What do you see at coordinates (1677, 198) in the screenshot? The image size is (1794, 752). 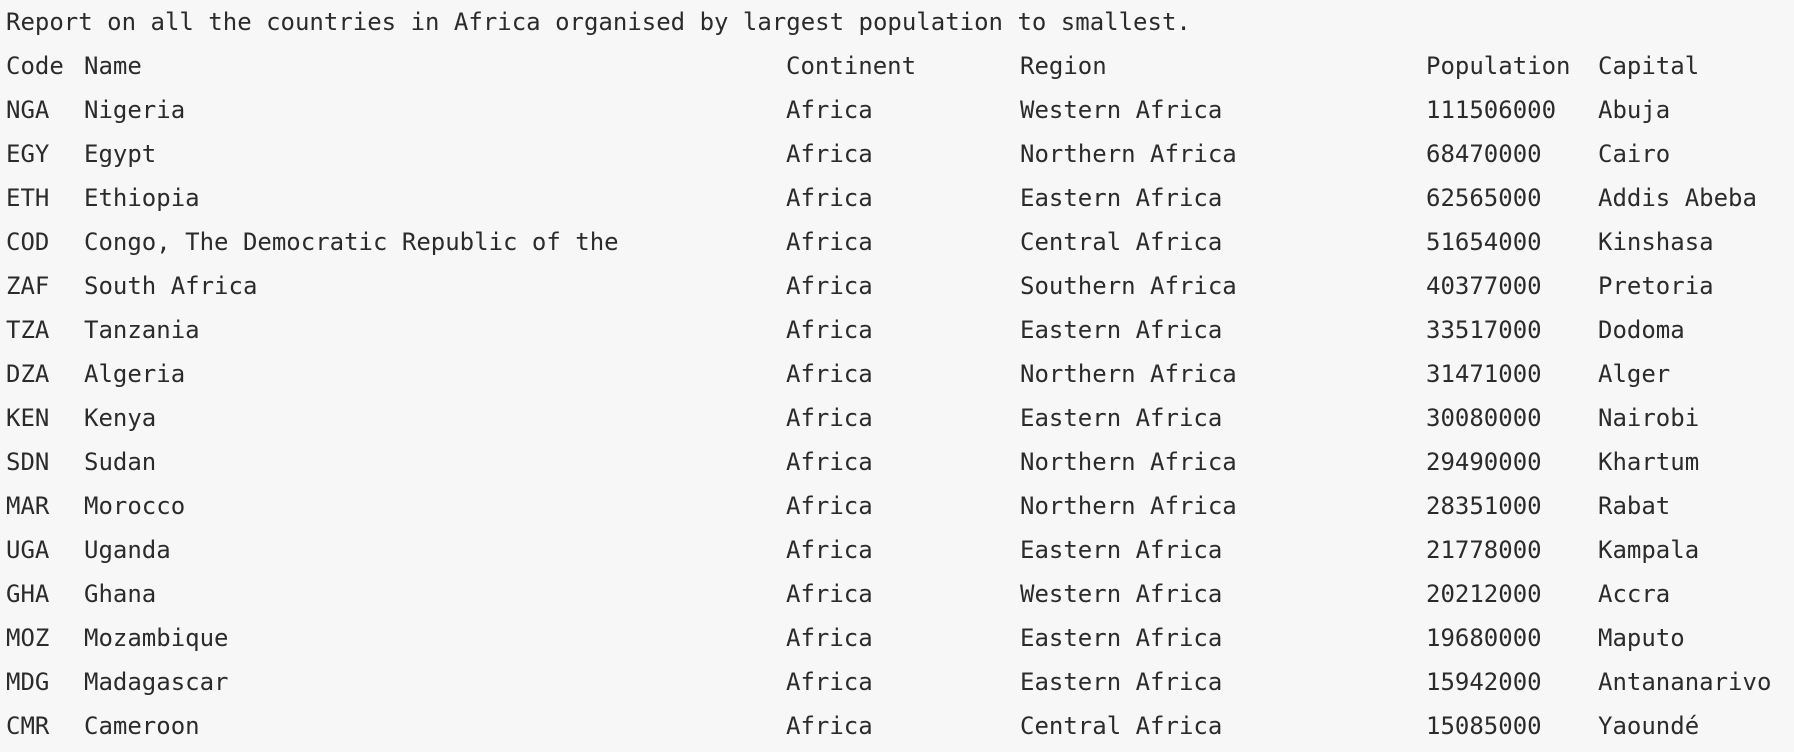 I see `cell-capital: Addis Abeba` at bounding box center [1677, 198].